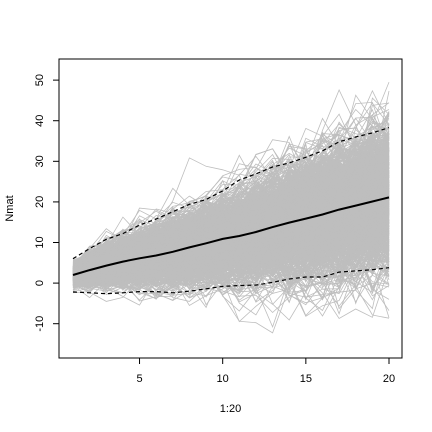 The height and width of the screenshot is (432, 432). What do you see at coordinates (40, 161) in the screenshot?
I see `y-tick-label: 30` at bounding box center [40, 161].